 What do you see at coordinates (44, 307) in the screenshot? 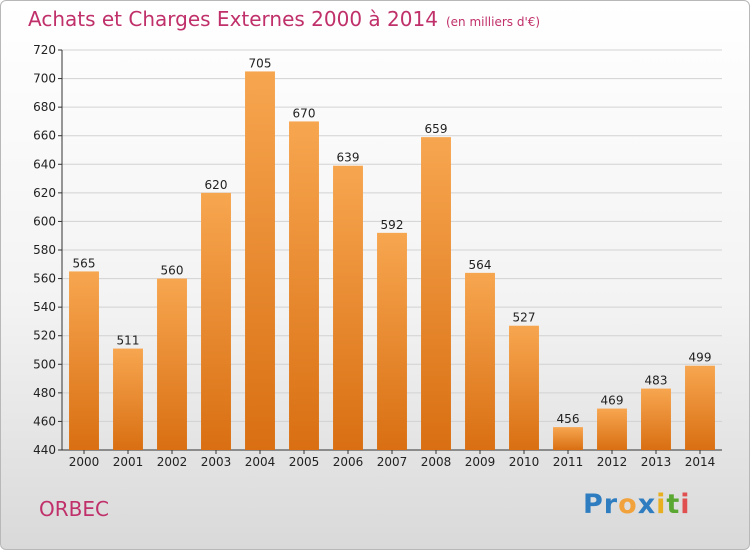
I see `y-tick-label: 540` at bounding box center [44, 307].